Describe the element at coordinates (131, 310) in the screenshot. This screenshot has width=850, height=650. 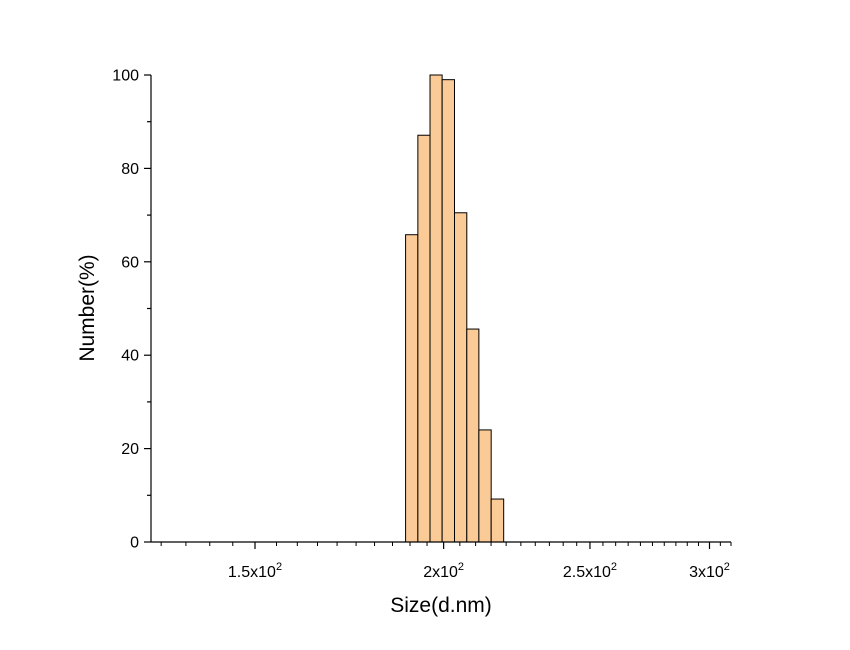
I see `y-axis-ticks: 0 20 40 60 80 100` at that location.